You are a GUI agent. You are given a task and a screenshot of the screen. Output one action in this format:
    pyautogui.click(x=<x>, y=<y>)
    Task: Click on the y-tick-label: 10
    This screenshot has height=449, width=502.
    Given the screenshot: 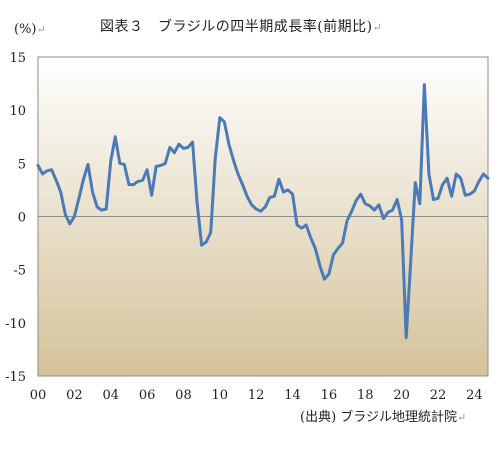 What is the action you would take?
    pyautogui.click(x=17, y=111)
    